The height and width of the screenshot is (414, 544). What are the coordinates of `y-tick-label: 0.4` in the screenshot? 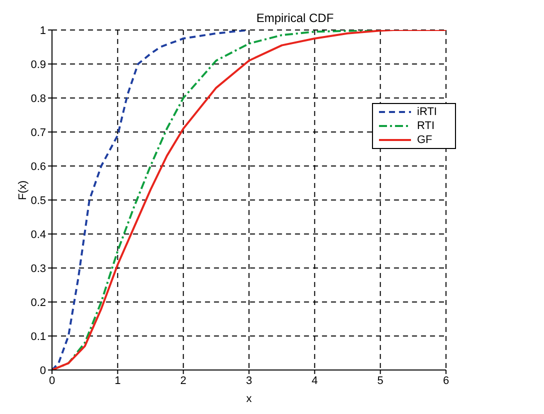 It's located at (38, 234).